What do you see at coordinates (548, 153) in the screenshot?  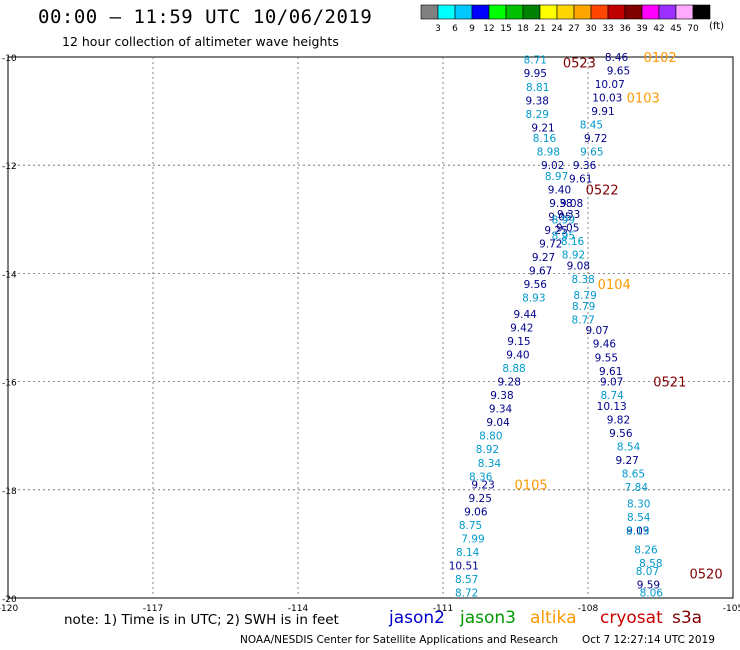 I see `wave-height-label: 8.98` at bounding box center [548, 153].